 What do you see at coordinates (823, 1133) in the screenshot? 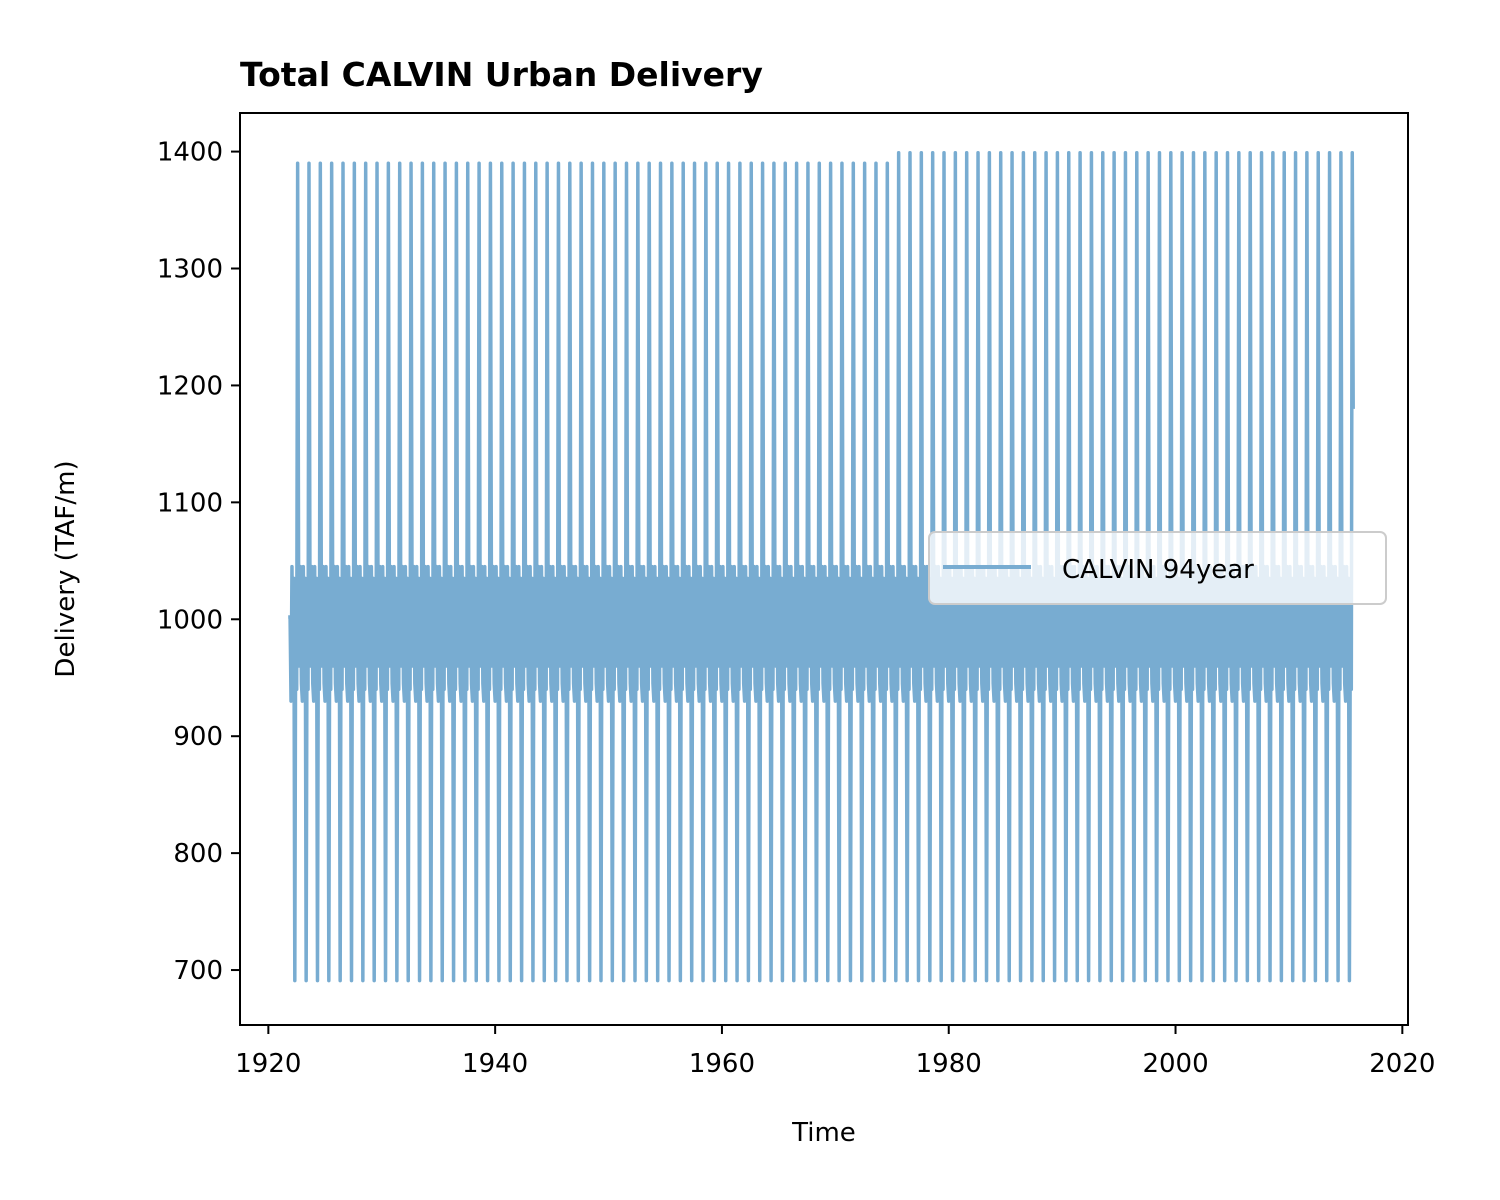
I see `x-axis-label: Time` at bounding box center [823, 1133].